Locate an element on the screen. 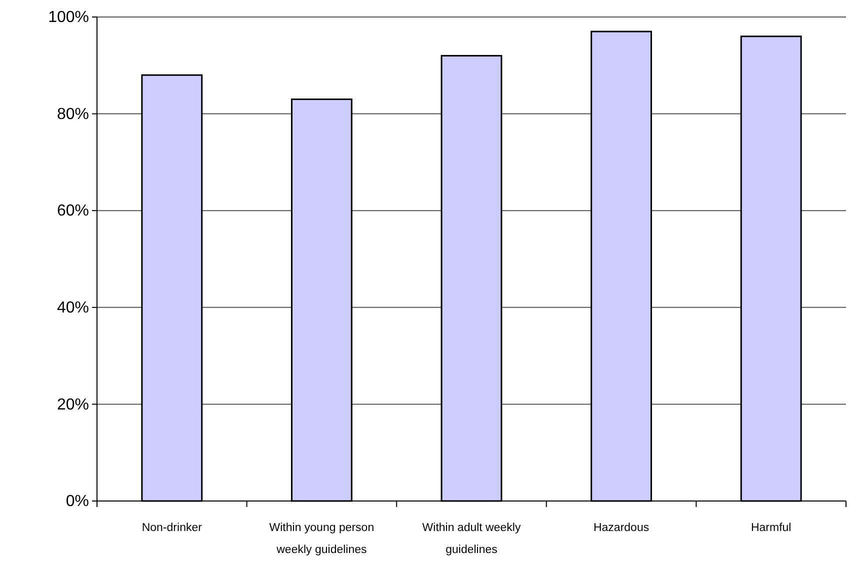 The image size is (856, 575). y-tick-label: 20% is located at coordinates (72, 405).